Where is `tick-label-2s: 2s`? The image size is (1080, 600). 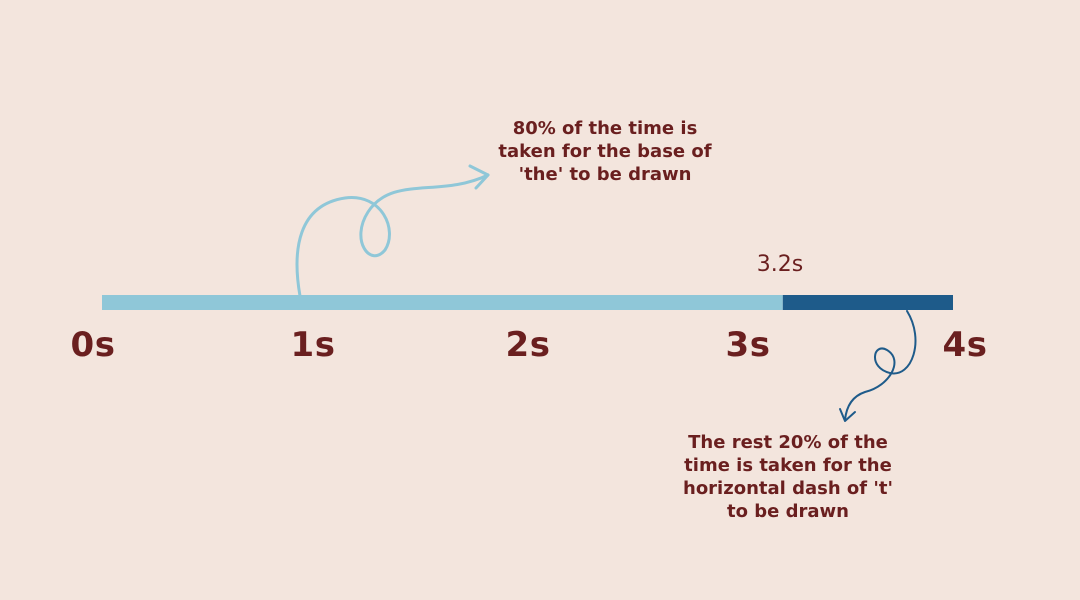 tick-label-2s: 2s is located at coordinates (528, 345).